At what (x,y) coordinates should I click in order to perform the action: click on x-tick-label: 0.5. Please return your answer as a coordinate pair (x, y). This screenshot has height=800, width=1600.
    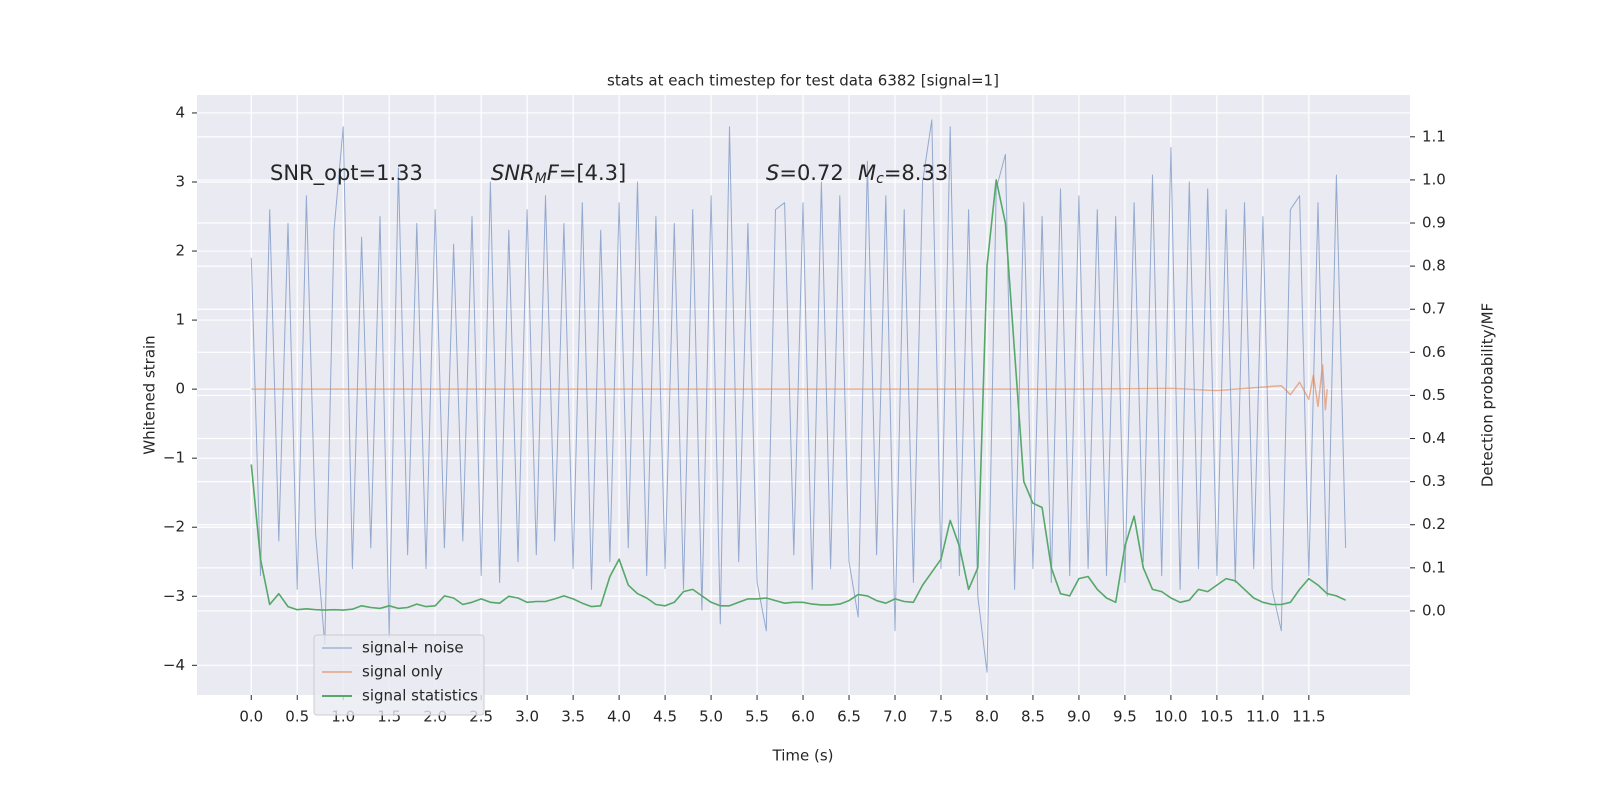
    Looking at the image, I should click on (297, 717).